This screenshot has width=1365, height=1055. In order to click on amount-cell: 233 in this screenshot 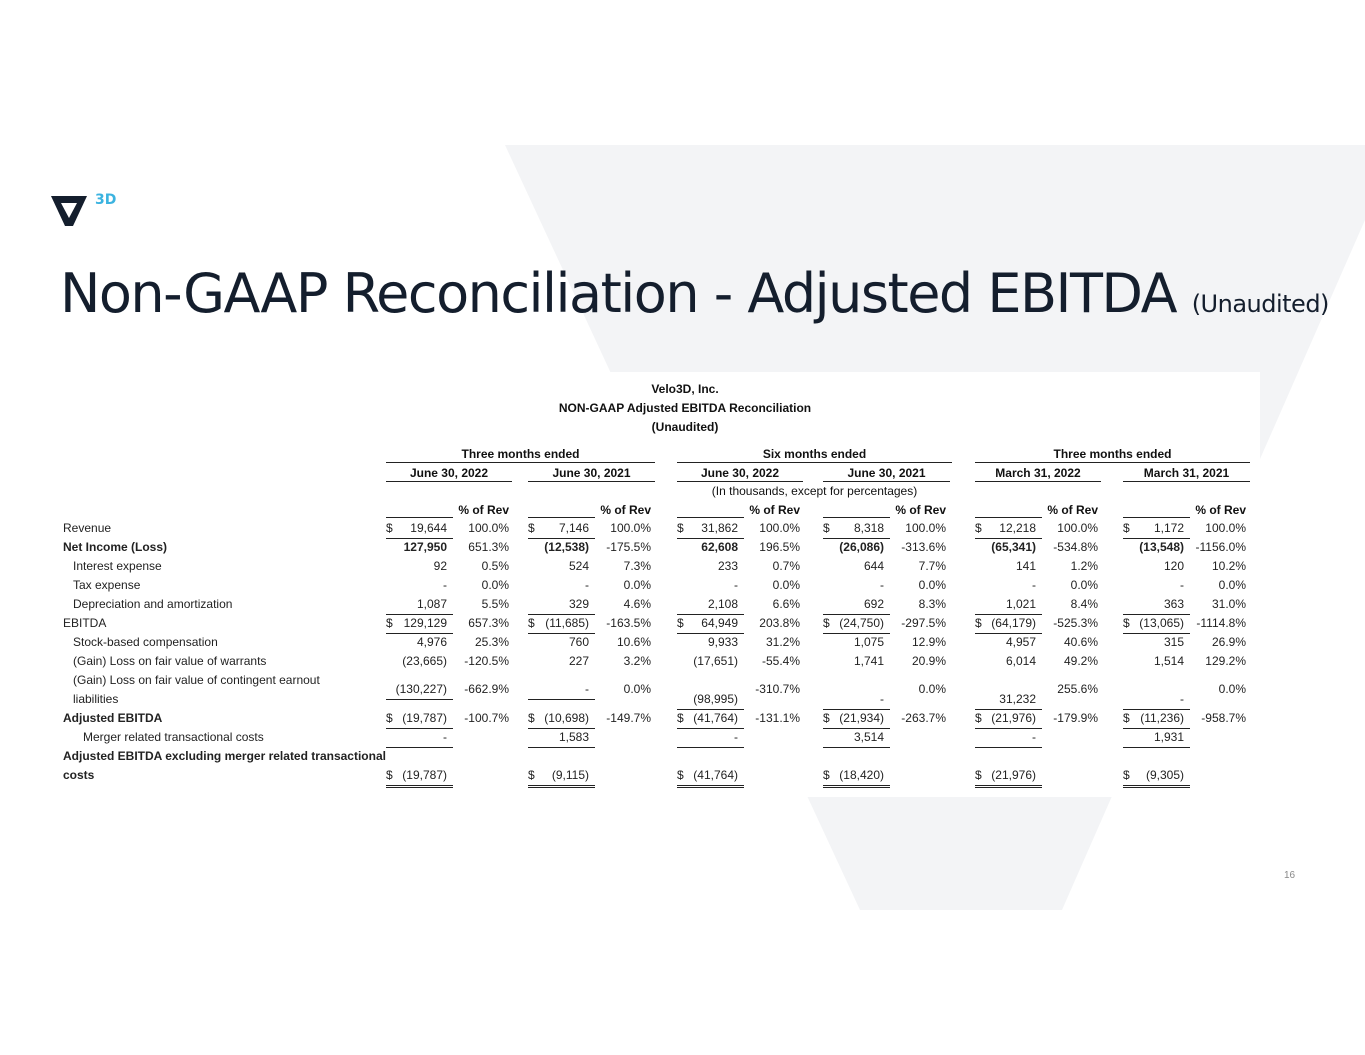, I will do `click(727, 566)`.